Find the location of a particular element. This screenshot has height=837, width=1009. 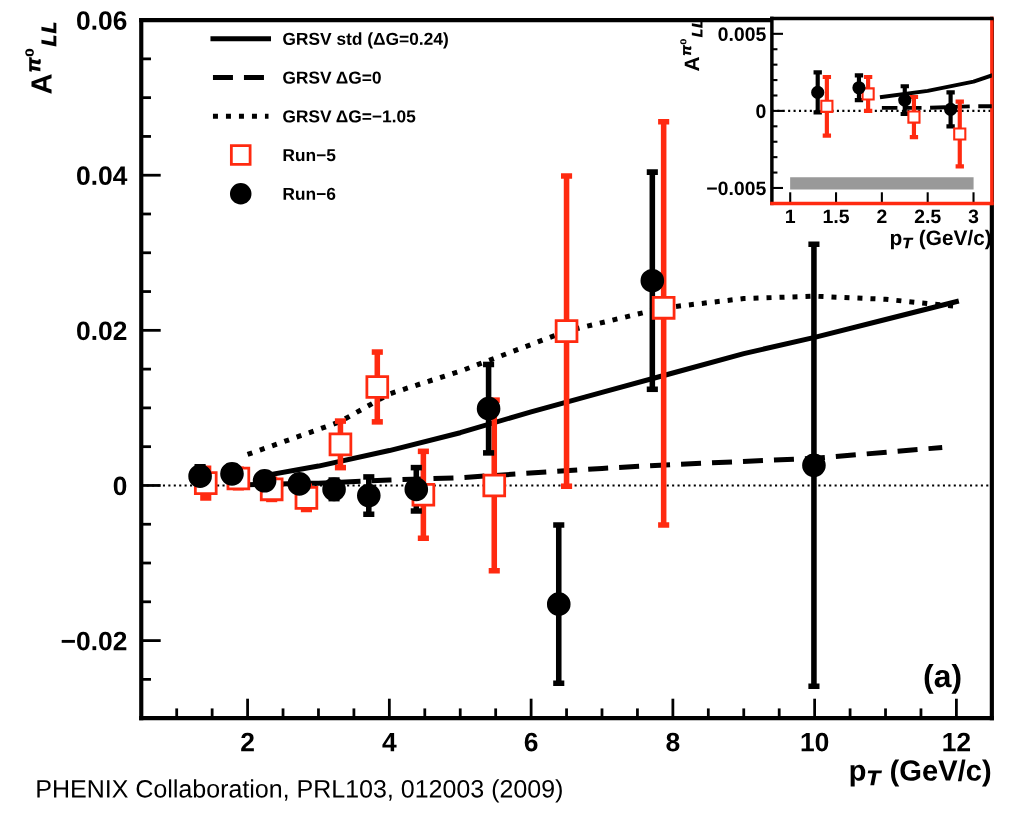

y-tick-label: −0.02 is located at coordinates (94, 641).